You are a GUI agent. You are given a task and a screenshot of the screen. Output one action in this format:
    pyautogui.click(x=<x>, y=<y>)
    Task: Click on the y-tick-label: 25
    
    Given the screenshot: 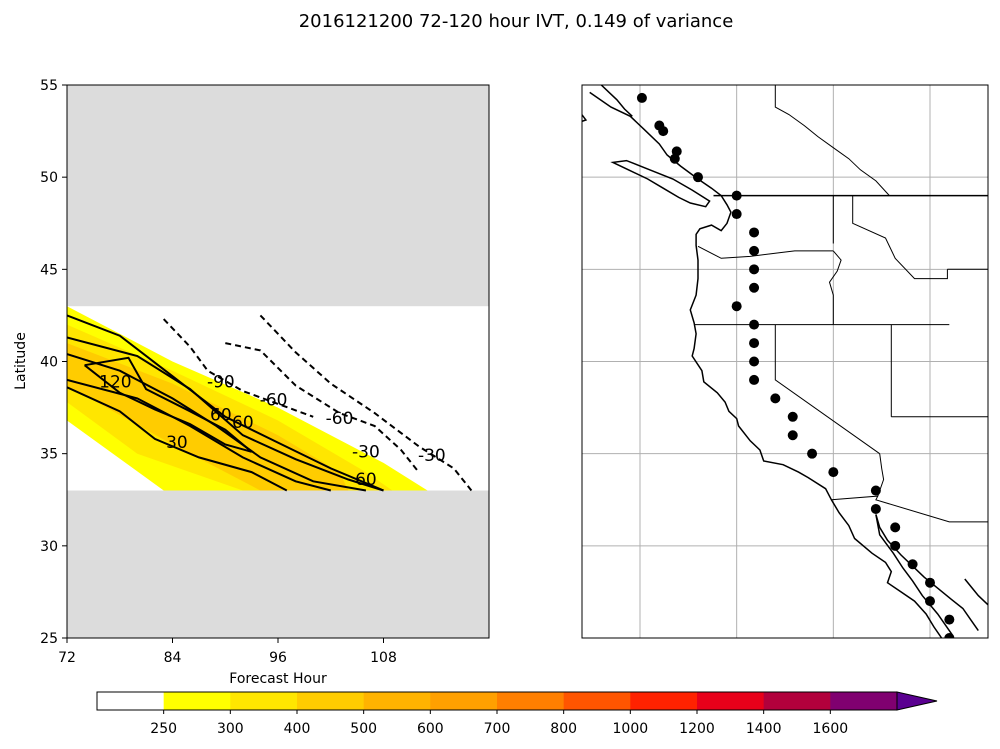 What is the action you would take?
    pyautogui.click(x=49, y=639)
    